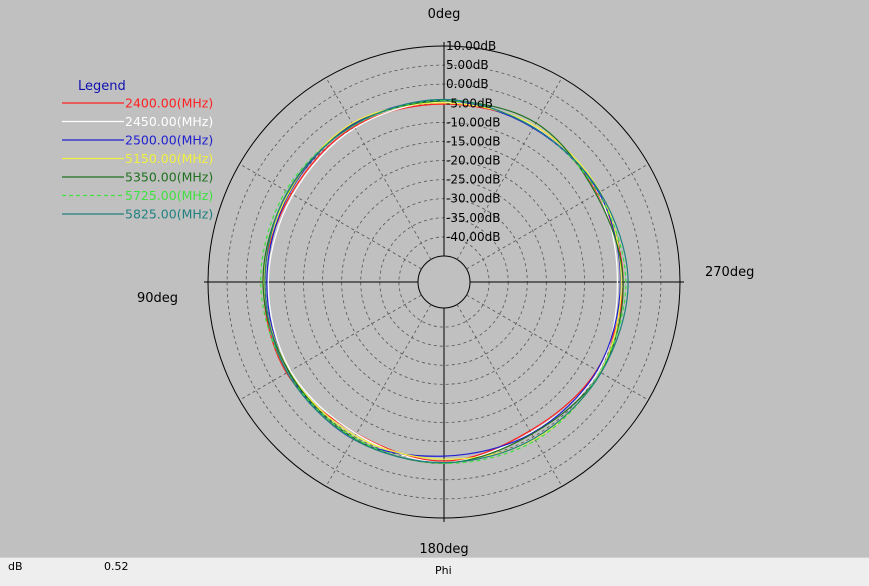  I want to click on status-value: 0.52, so click(116, 566).